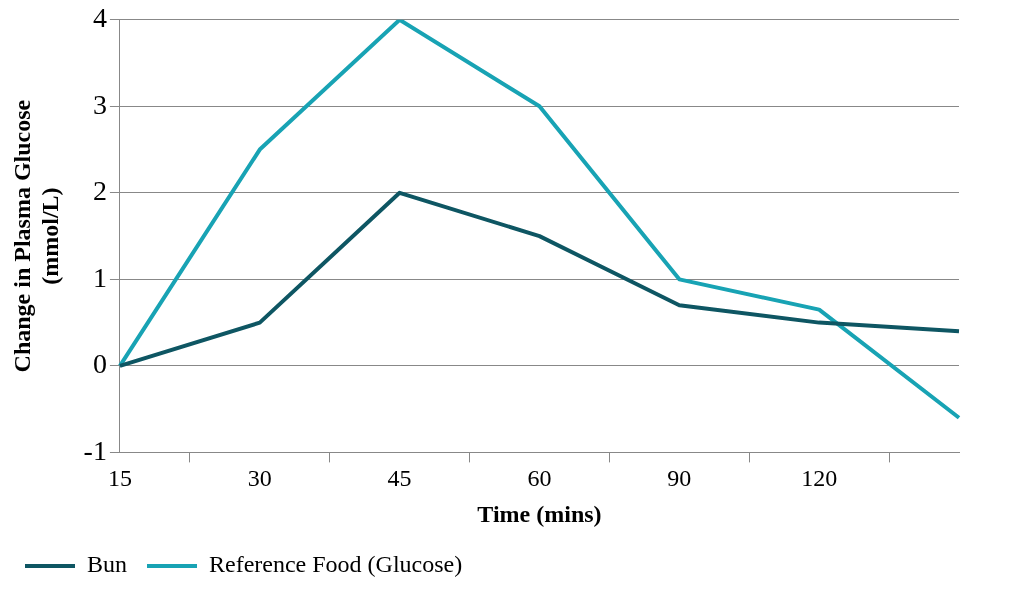  What do you see at coordinates (336, 564) in the screenshot?
I see `legend-label: Reference Food (Glucose)` at bounding box center [336, 564].